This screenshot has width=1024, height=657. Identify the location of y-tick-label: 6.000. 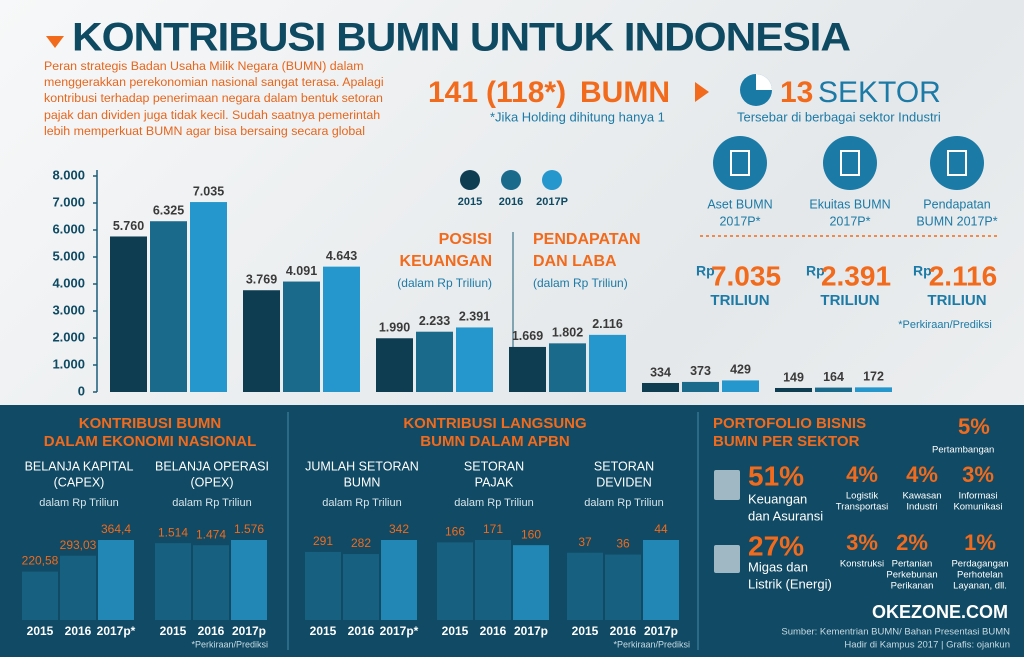
(68, 228).